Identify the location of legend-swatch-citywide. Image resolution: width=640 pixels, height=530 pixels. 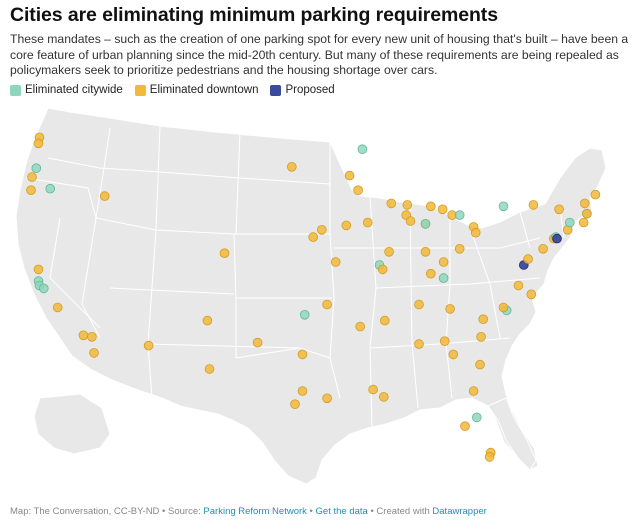
(15, 90).